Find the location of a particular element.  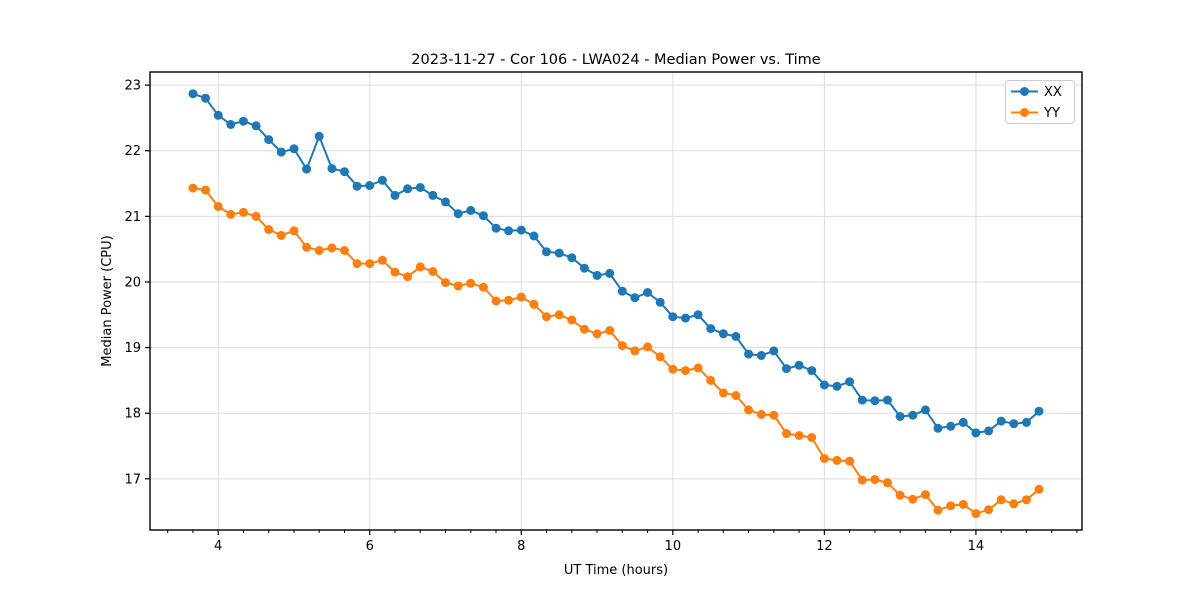

x-major-ticks is located at coordinates (597, 532).